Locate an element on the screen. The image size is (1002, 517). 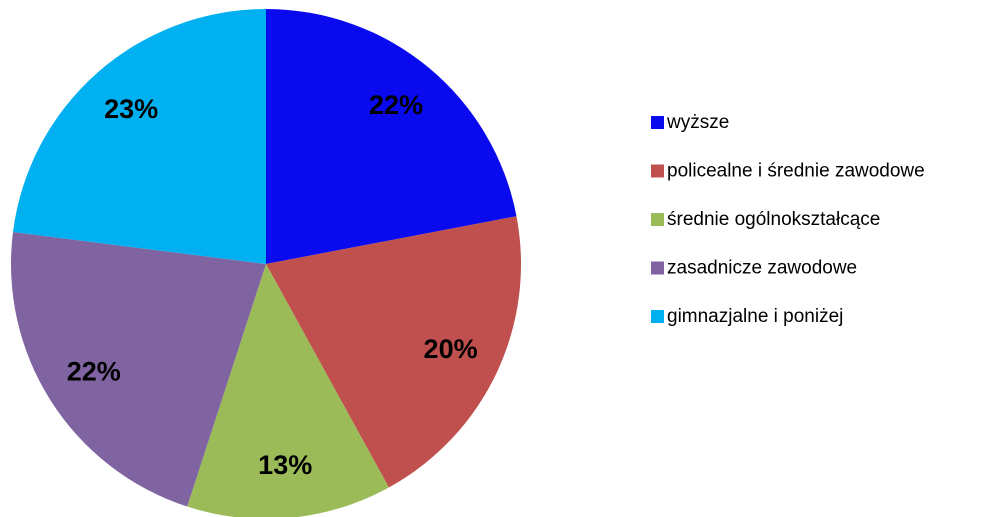
legend-label: zasadnicze zawodowe is located at coordinates (762, 268).